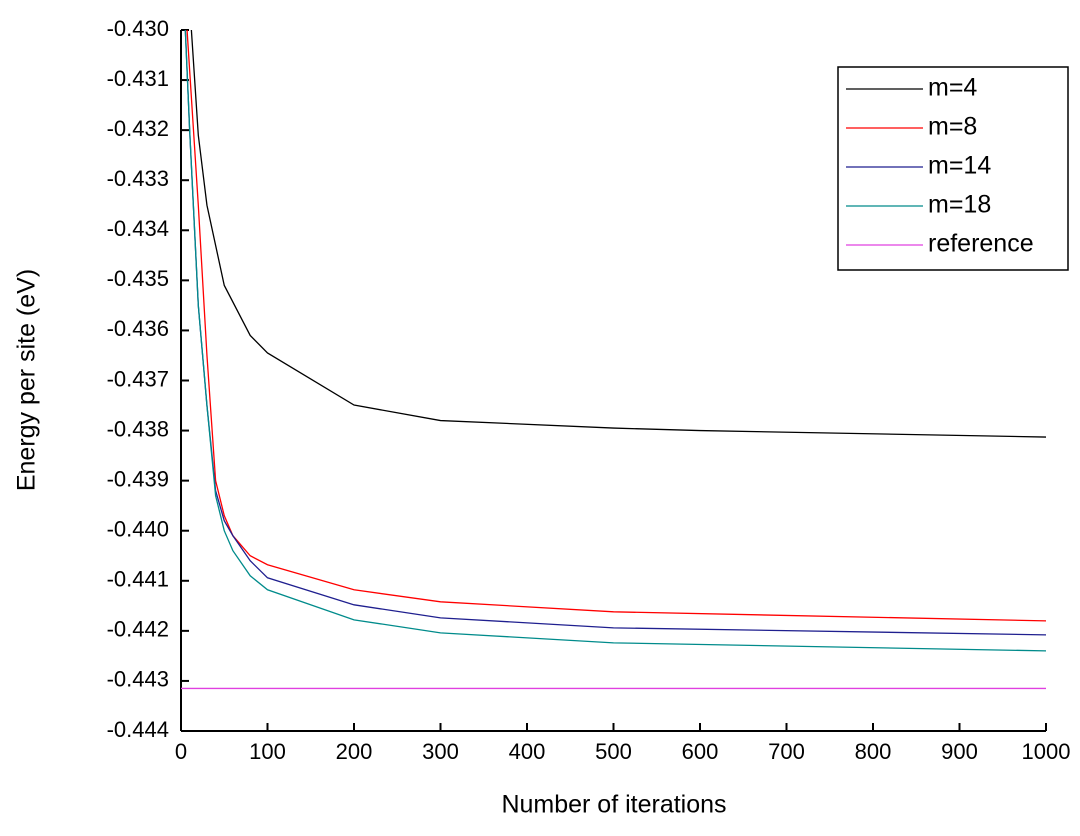 This screenshot has width=1080, height=836. I want to click on y-tick-label: -0.436, so click(138, 328).